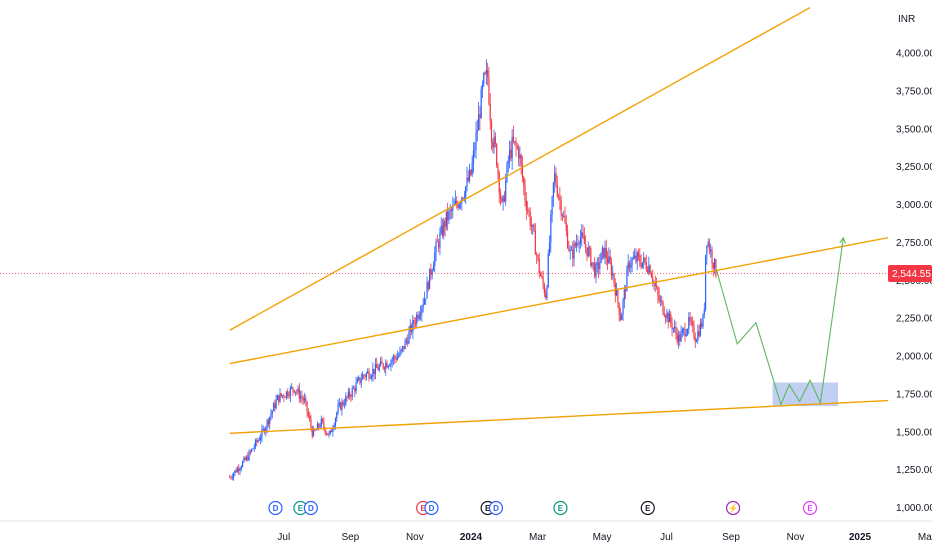  Describe the element at coordinates (810, 508) in the screenshot. I see `event-marker: E` at that location.